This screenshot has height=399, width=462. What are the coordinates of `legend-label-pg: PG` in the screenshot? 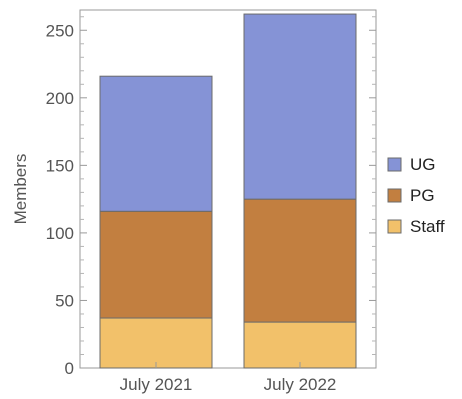 It's located at (422, 195).